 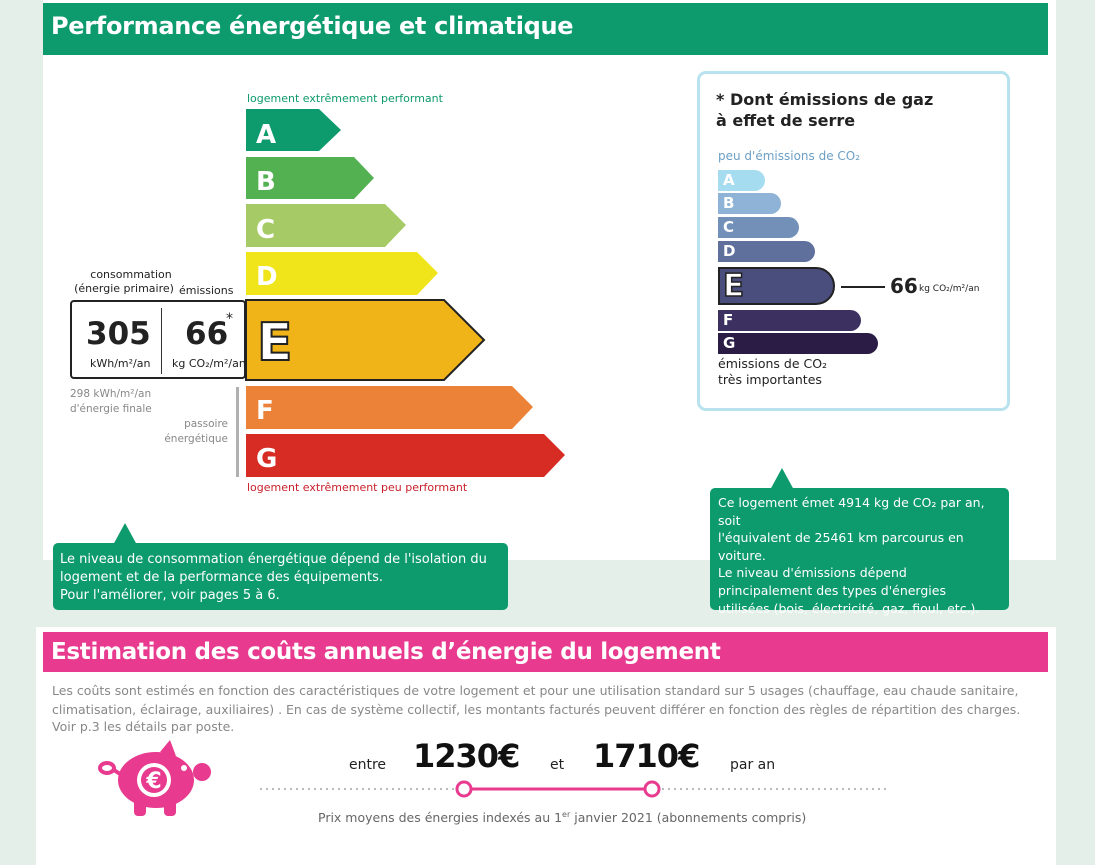 What do you see at coordinates (266, 459) in the screenshot?
I see `energy-bar-g-letter: G` at bounding box center [266, 459].